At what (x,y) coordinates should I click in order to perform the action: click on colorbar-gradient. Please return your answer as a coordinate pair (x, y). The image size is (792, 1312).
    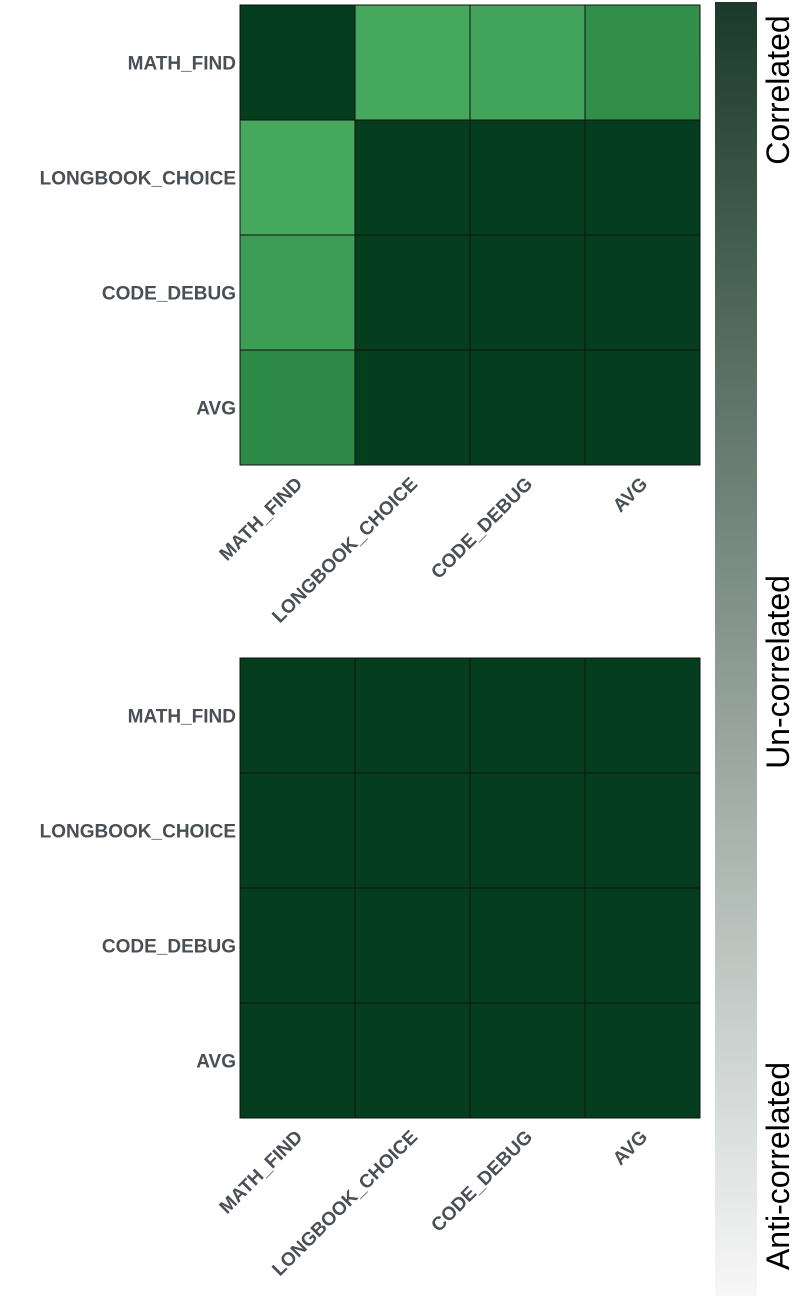
    Looking at the image, I should click on (736, 649).